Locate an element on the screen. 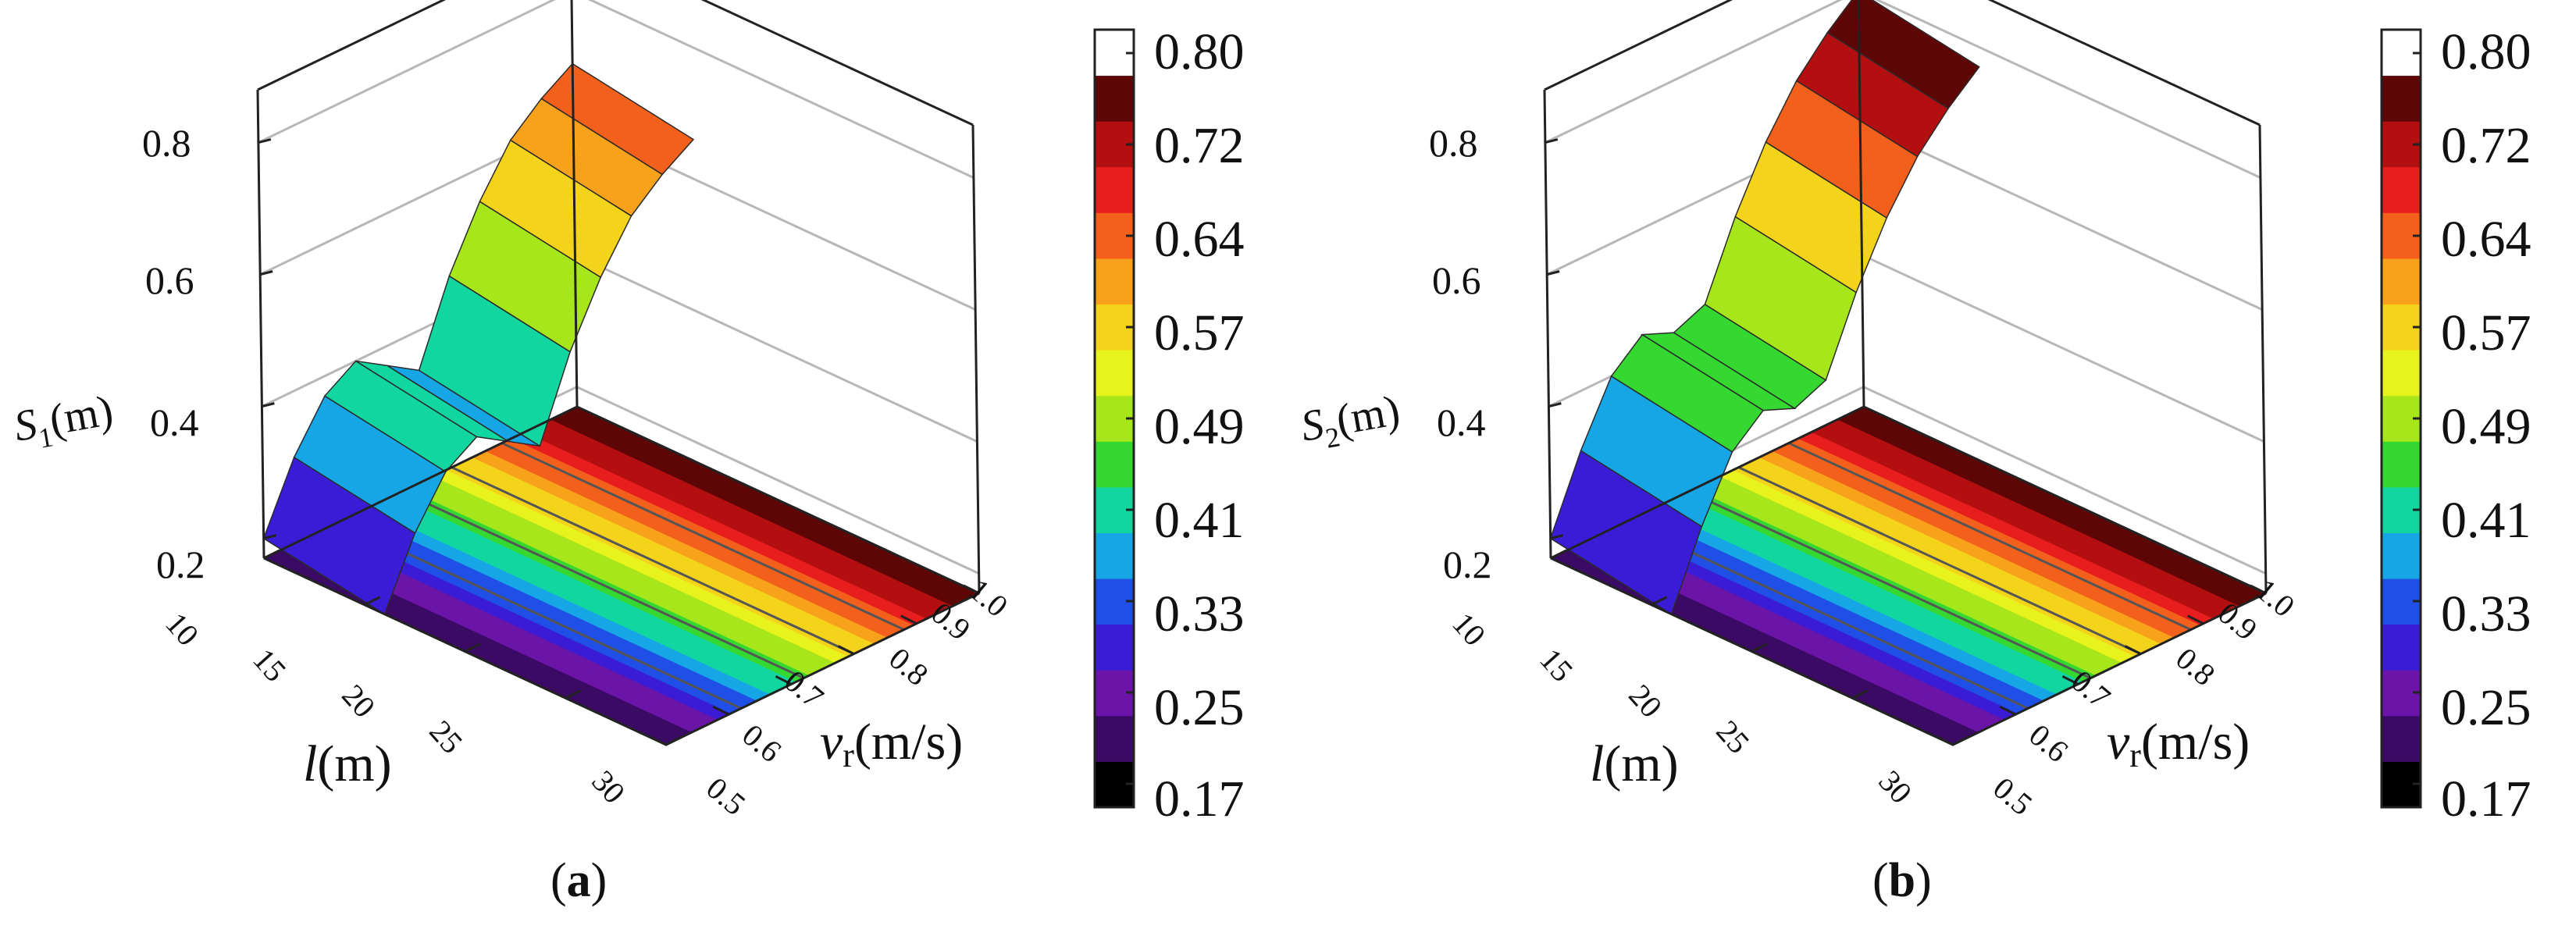 This screenshot has width=2576, height=929. z-tick-0.2: 0.2 is located at coordinates (1467, 564).